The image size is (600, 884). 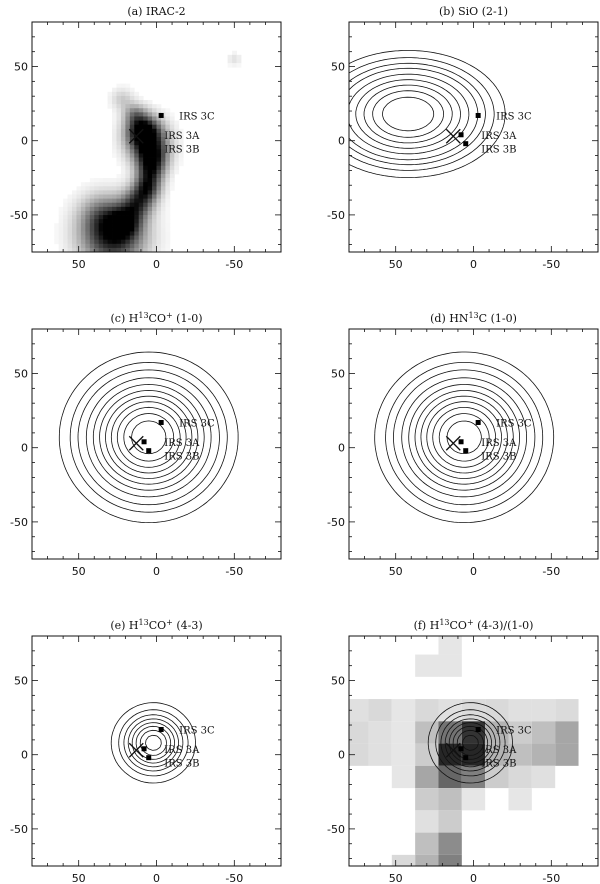 I want to click on source-label: IRS 3C, so click(x=197, y=116).